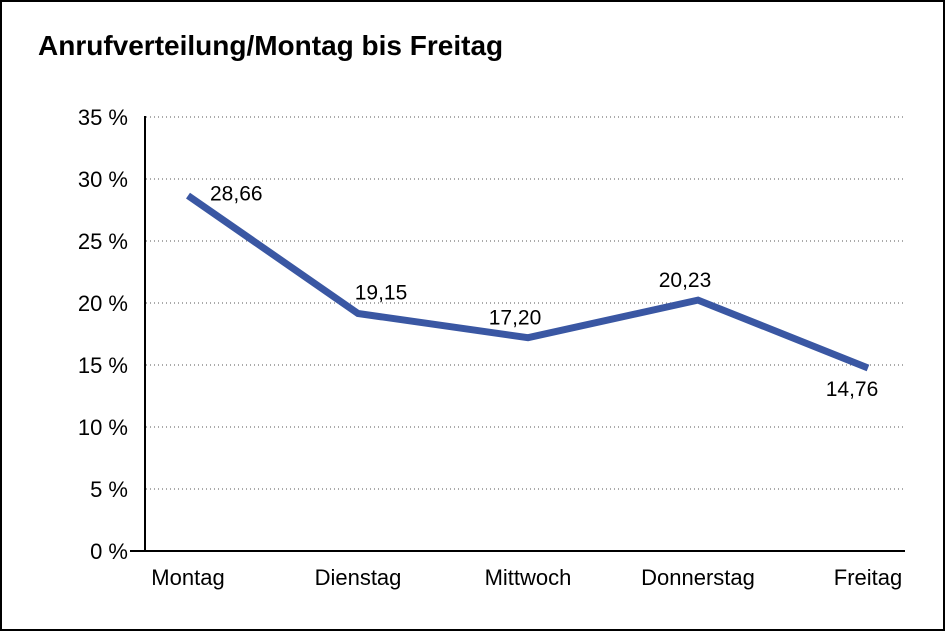  I want to click on x-category-label: Donnerstag, so click(698, 577).